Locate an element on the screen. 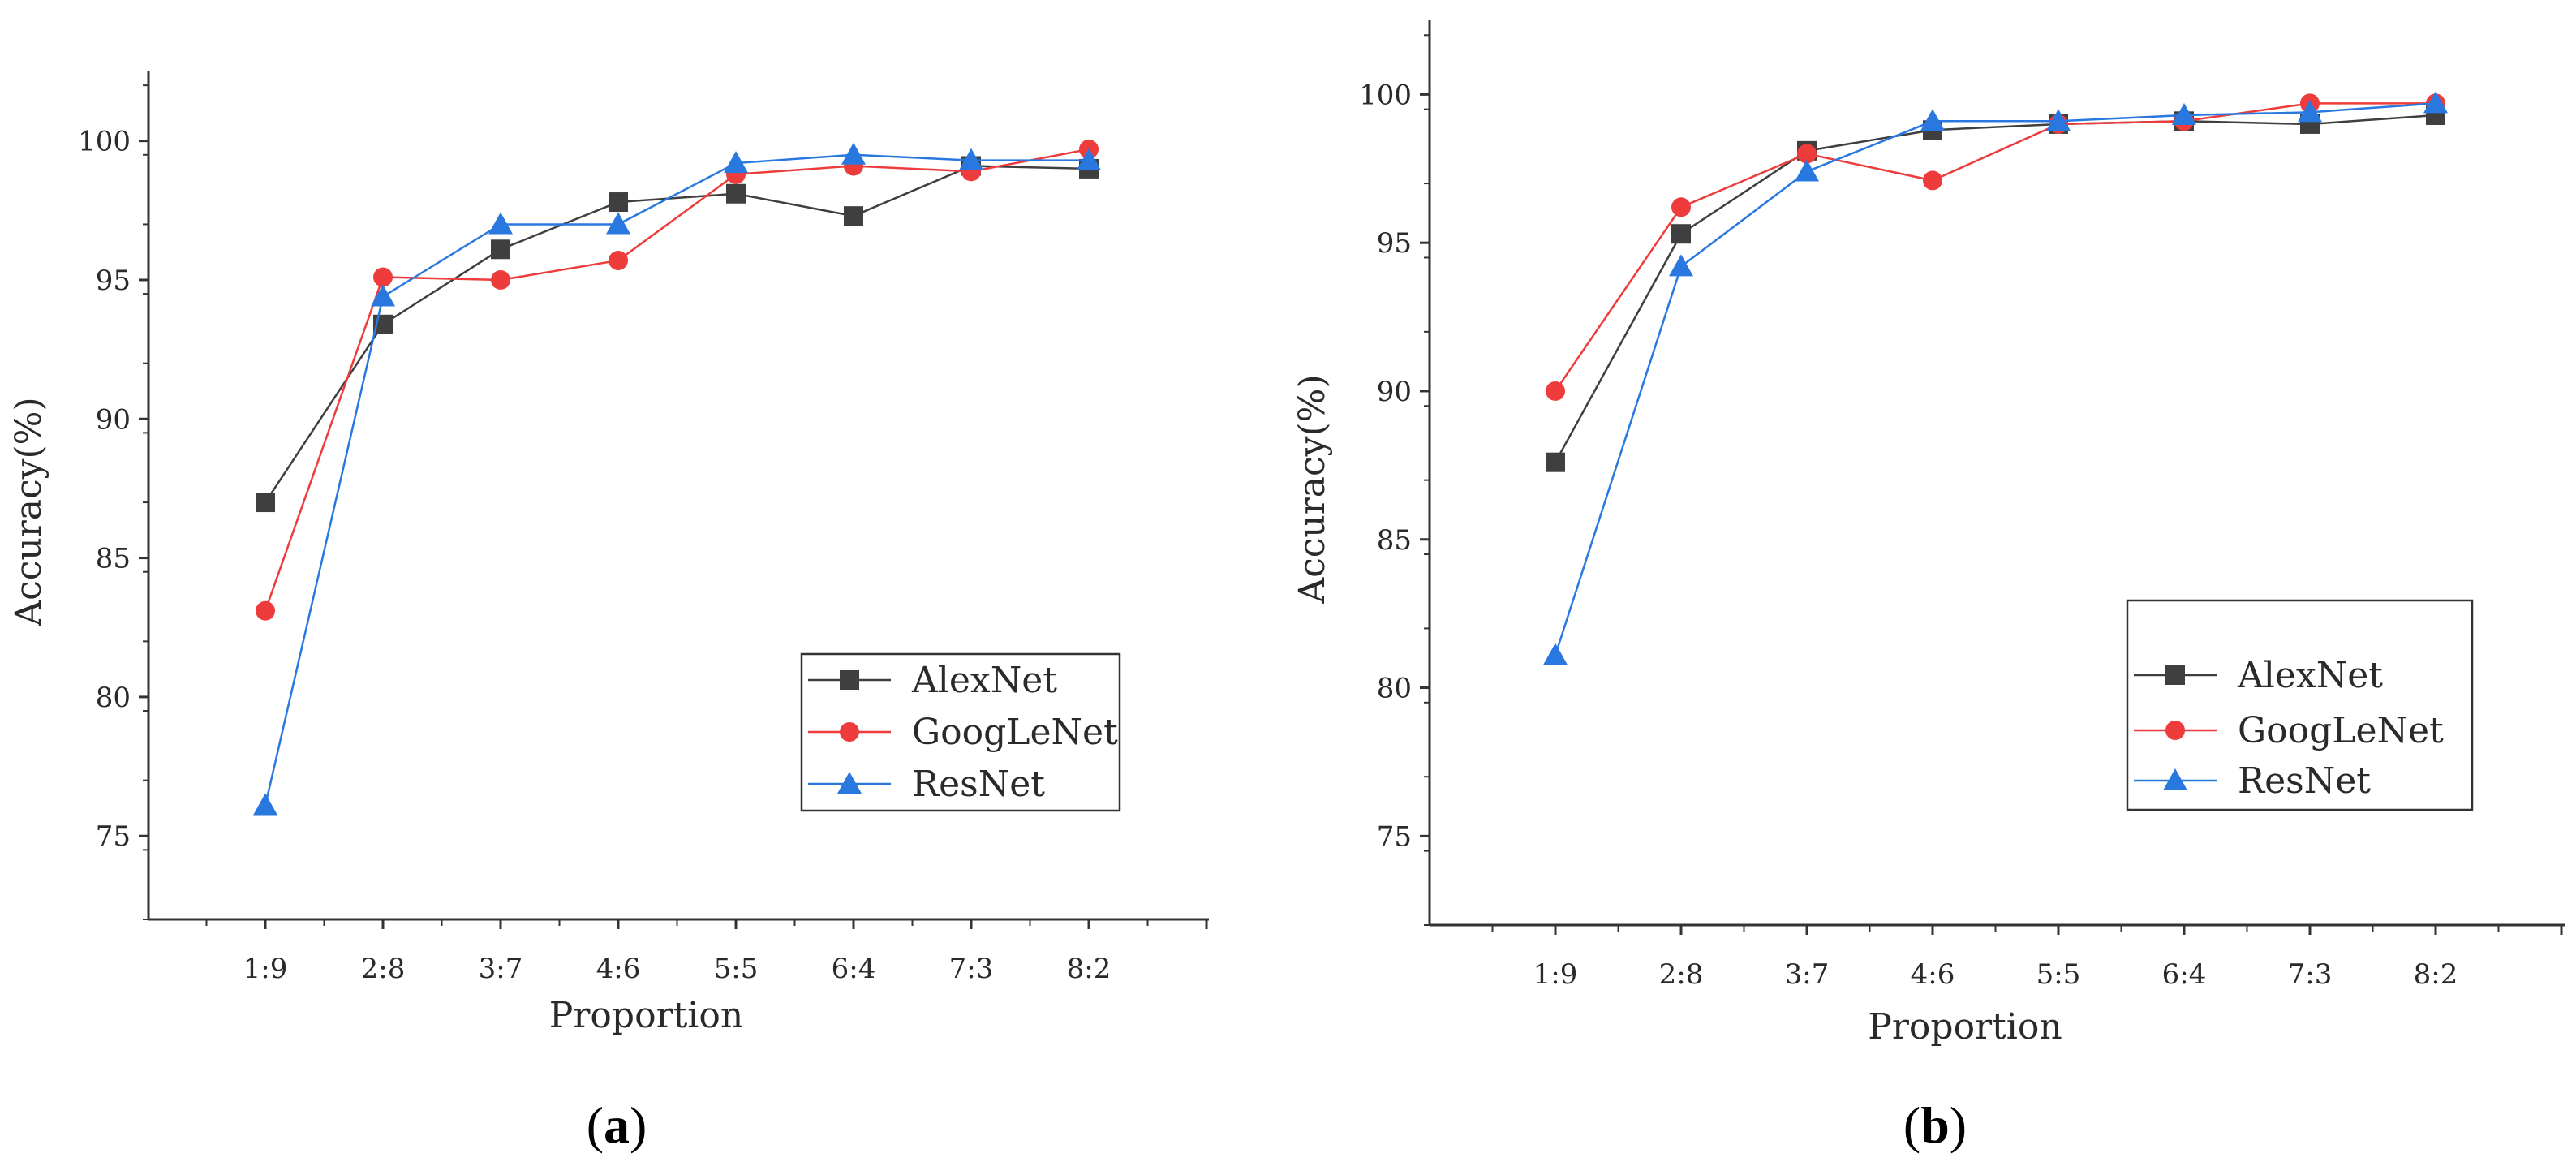 The image size is (2576, 1175). panel-caption: (a) is located at coordinates (617, 1125).